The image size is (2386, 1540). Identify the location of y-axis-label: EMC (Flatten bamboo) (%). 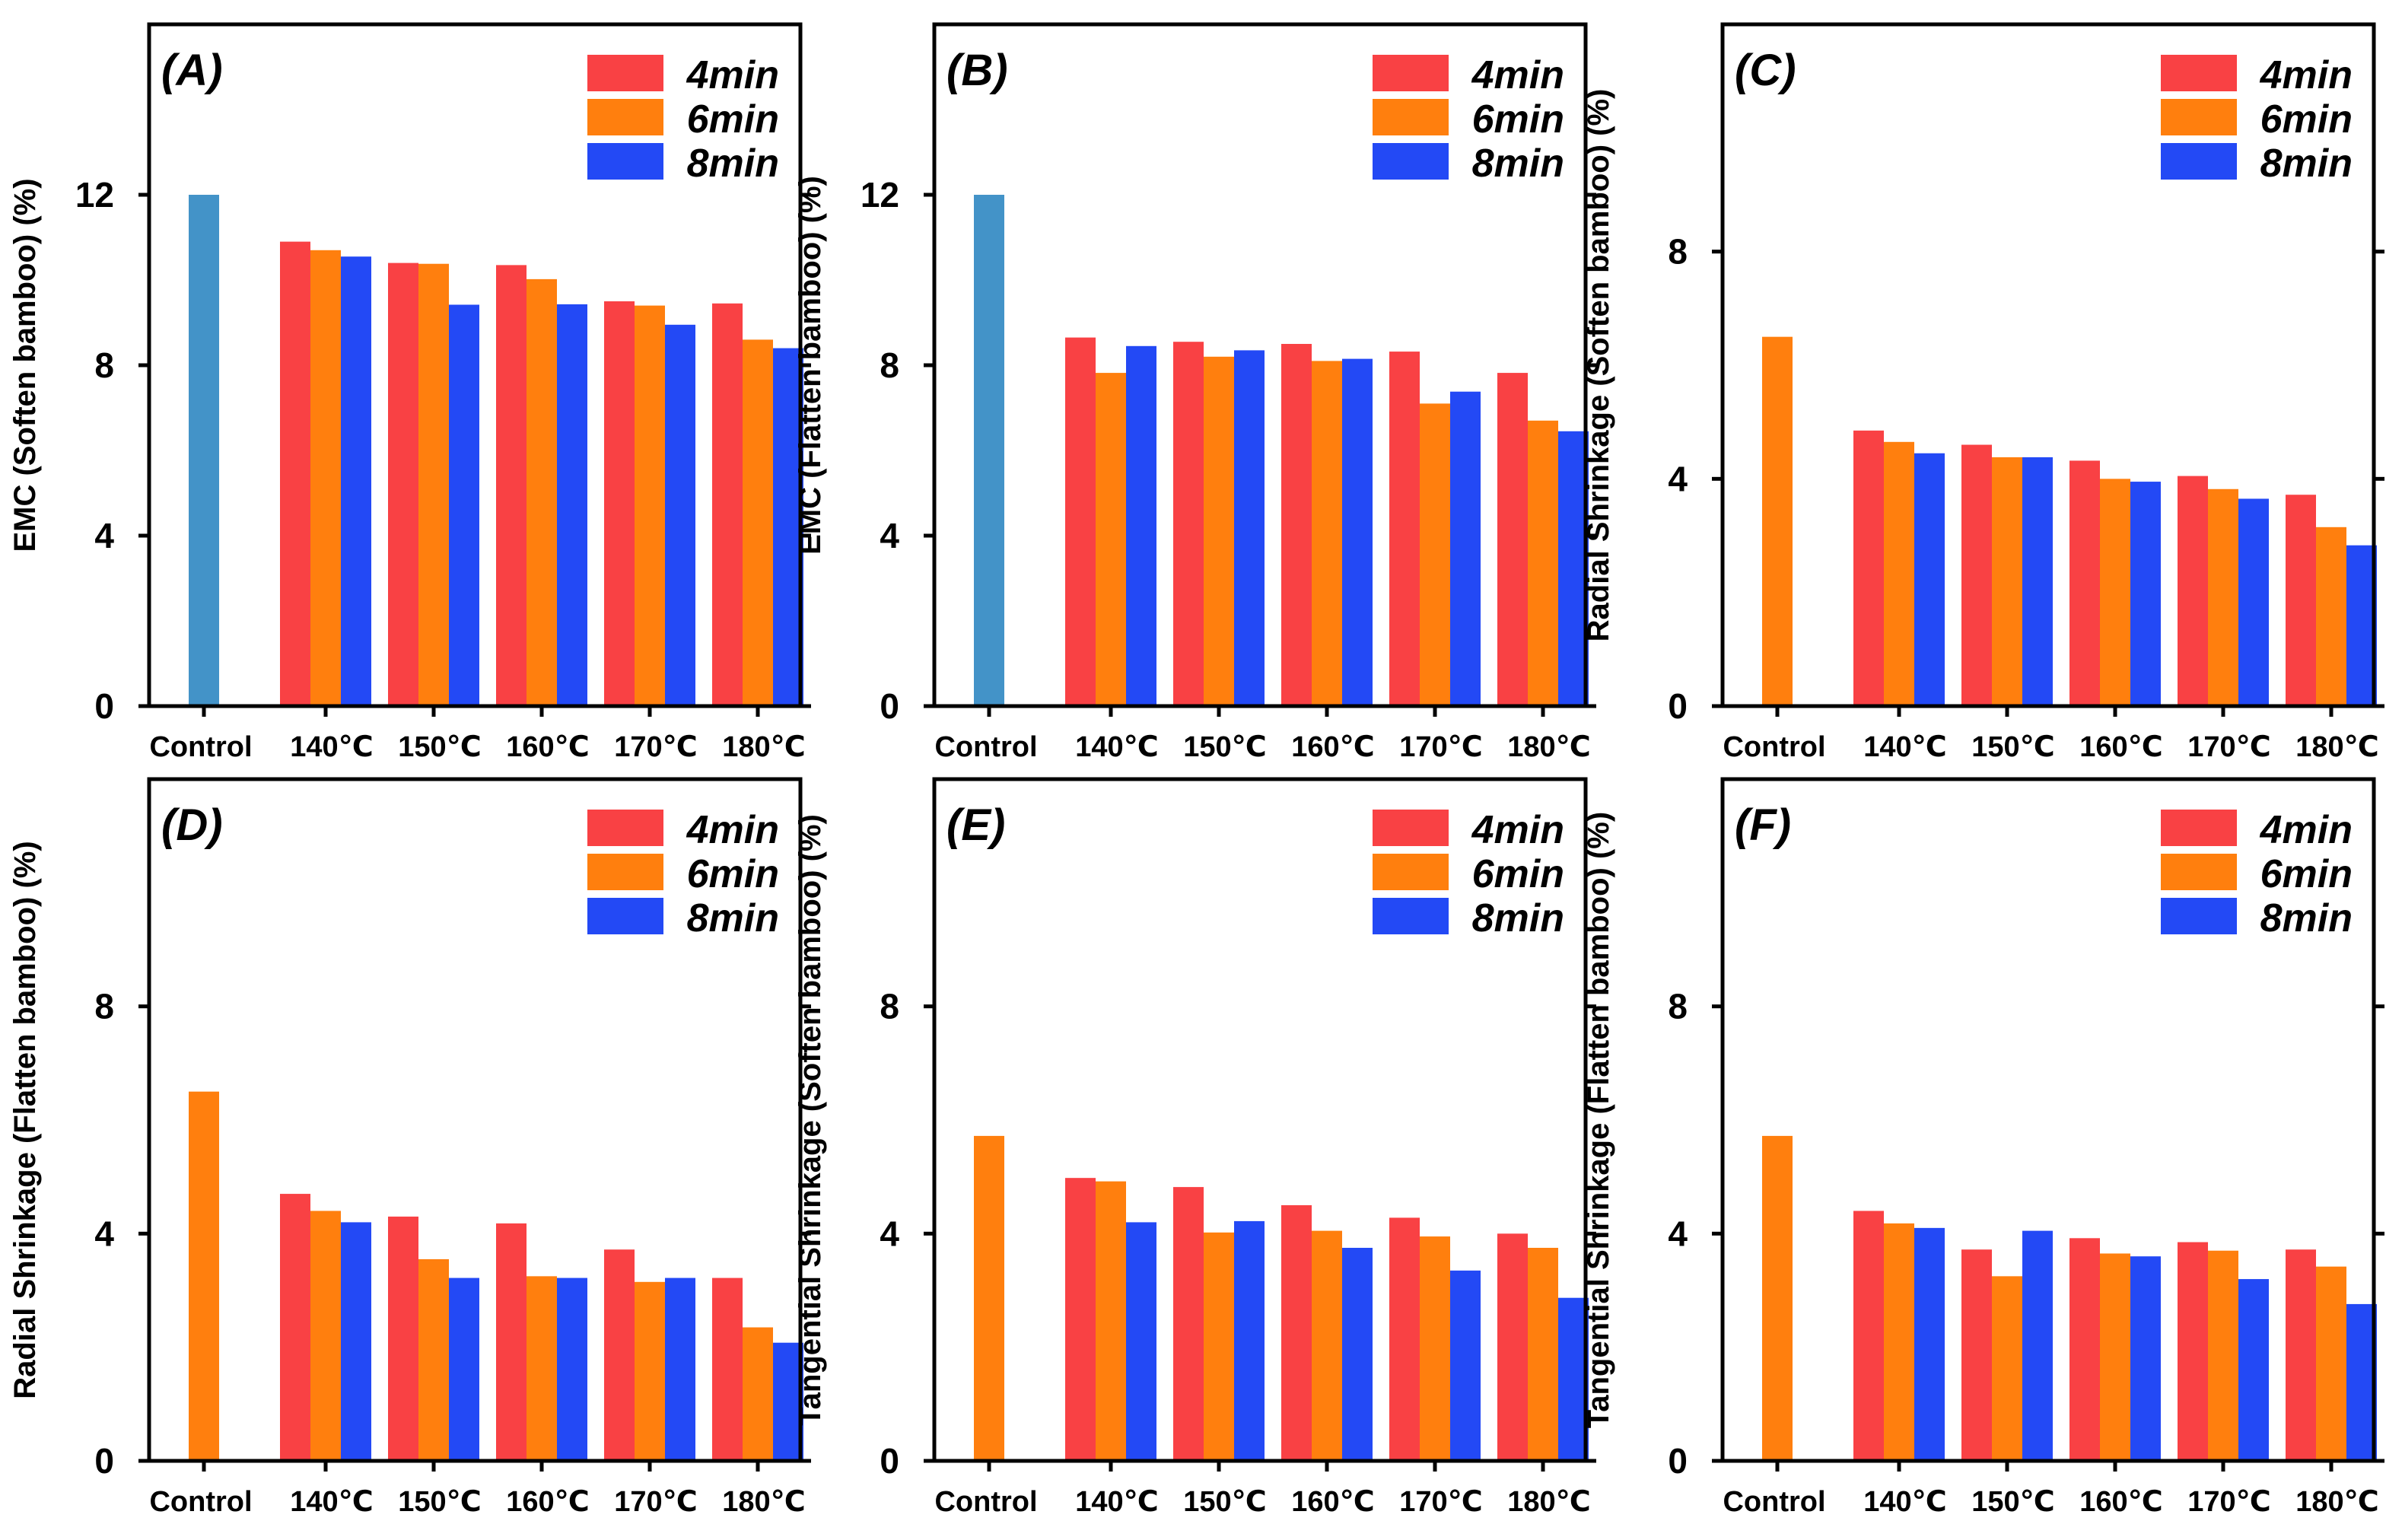
(810, 365).